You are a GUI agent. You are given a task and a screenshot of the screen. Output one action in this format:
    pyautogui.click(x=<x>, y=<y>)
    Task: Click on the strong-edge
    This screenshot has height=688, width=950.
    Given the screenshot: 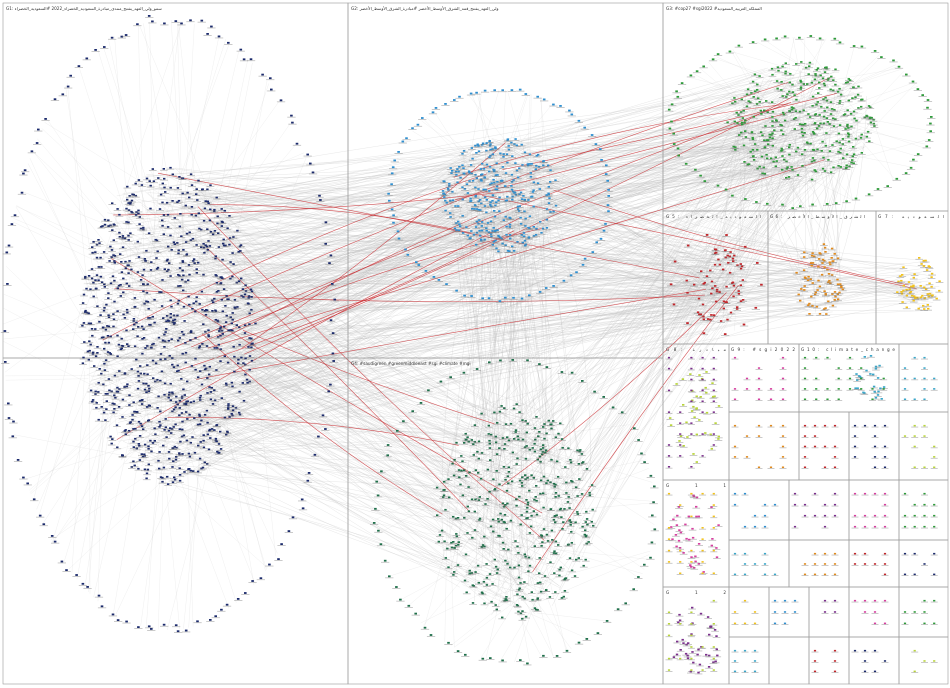 What is the action you would take?
    pyautogui.click(x=313, y=431)
    